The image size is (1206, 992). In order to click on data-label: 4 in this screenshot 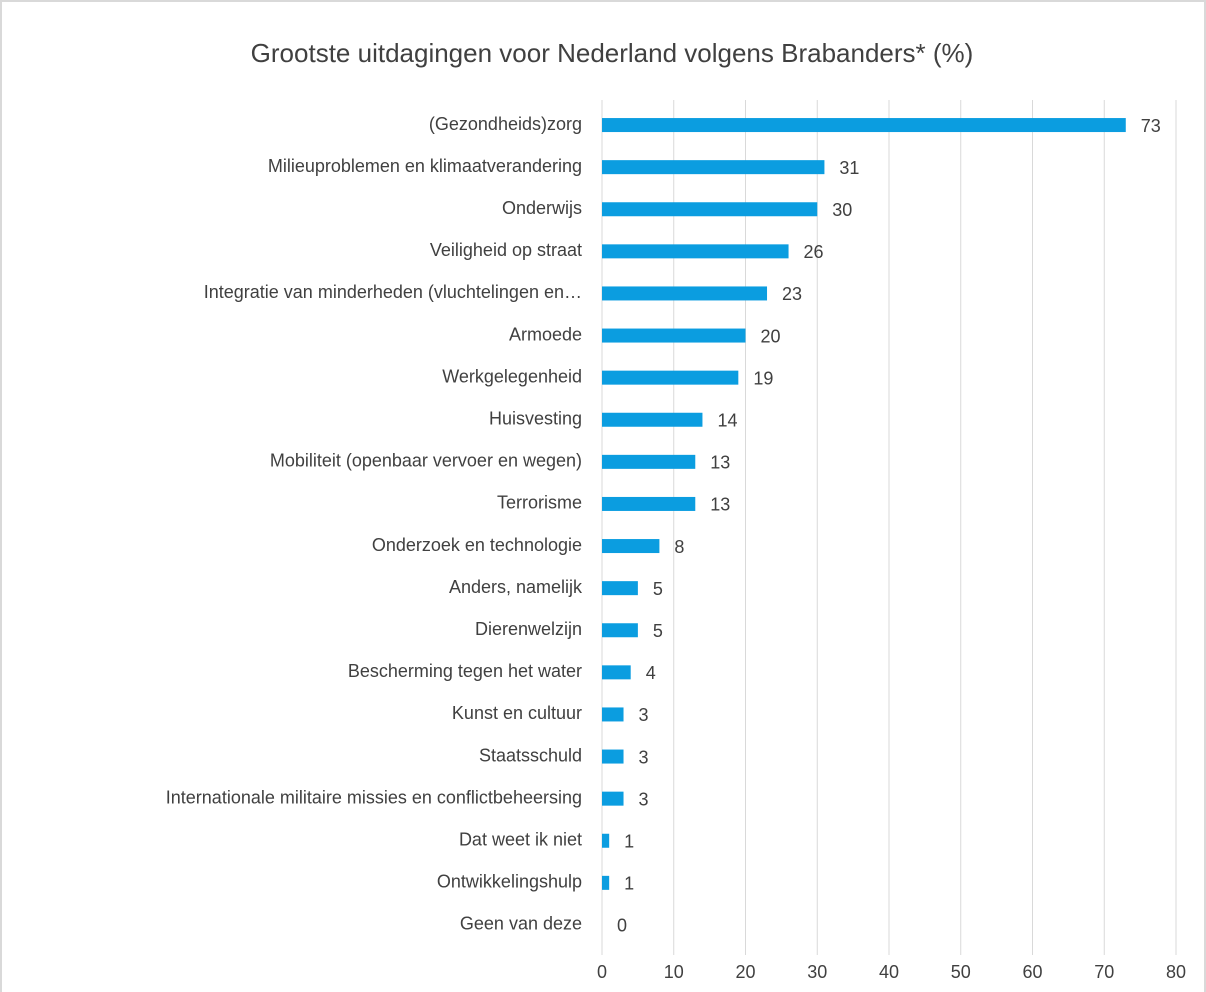, I will do `click(651, 673)`.